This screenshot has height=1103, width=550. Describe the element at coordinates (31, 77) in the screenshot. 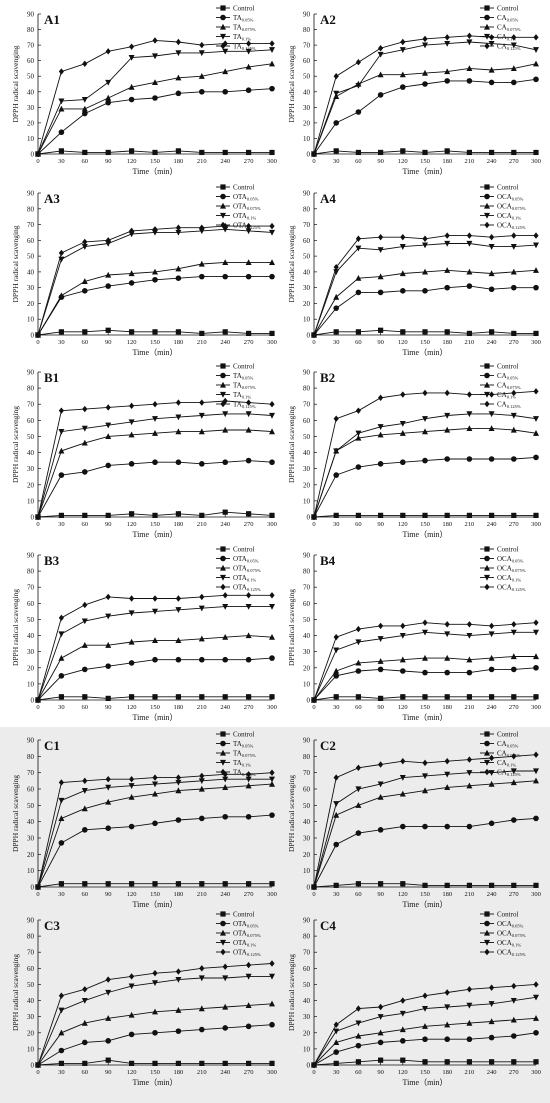

I see `y-tick-label: 50` at that location.